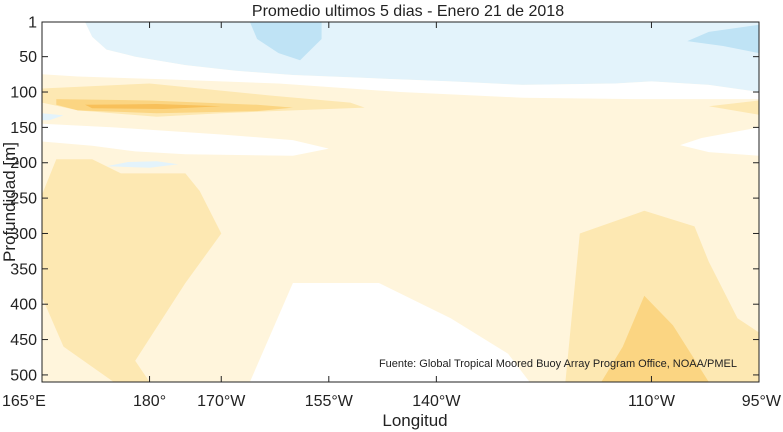  I want to click on x-axis-label: Longitud, so click(414, 420).